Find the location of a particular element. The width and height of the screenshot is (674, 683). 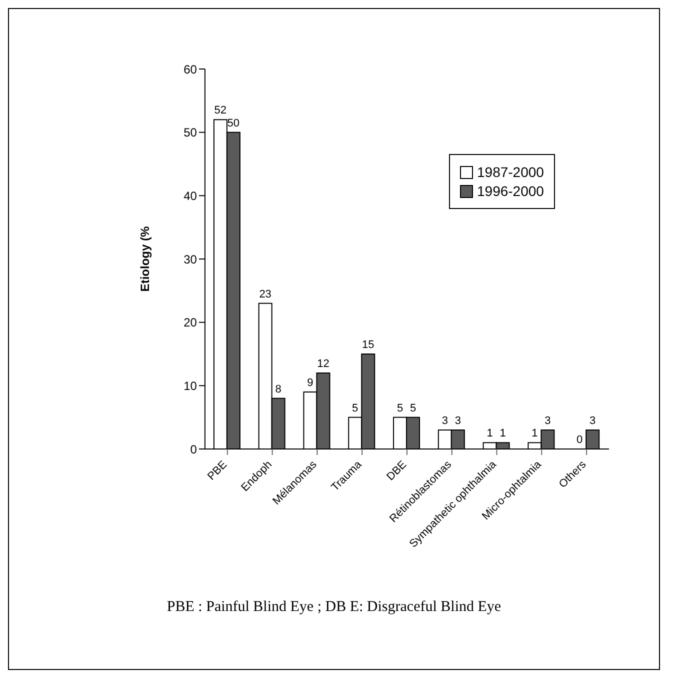

y-tick-label: 10 is located at coordinates (191, 385).